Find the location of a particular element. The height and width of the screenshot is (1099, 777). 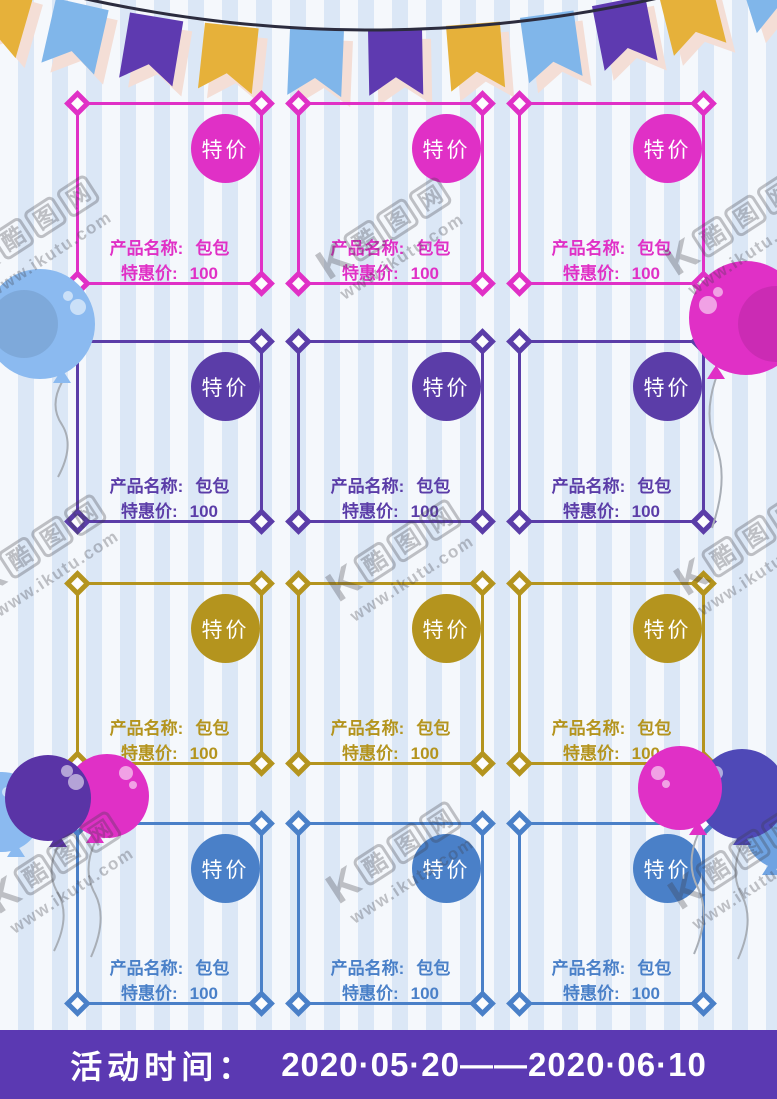

product-card-r2-c2: 特价 产品名称: 包包 特惠价: 100 is located at coordinates (390, 431).